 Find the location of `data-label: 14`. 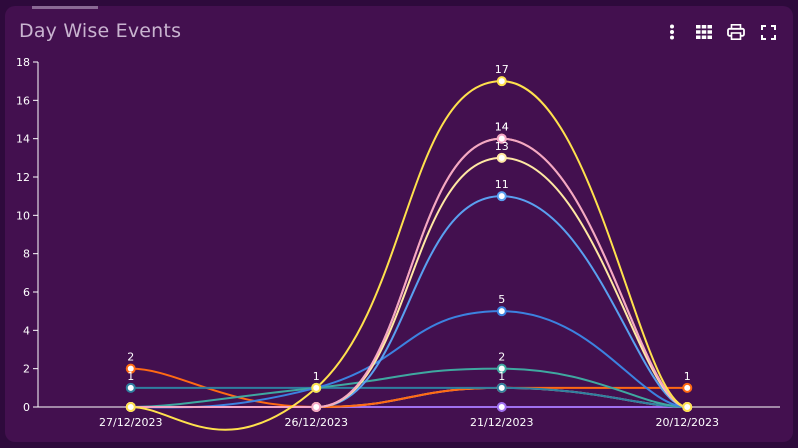

data-label: 14 is located at coordinates (502, 127).